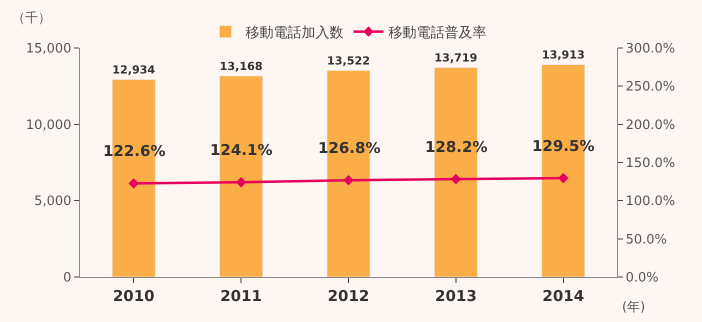 The image size is (702, 322). Describe the element at coordinates (31, 18) in the screenshot. I see `y-axis-title: （千）` at that location.